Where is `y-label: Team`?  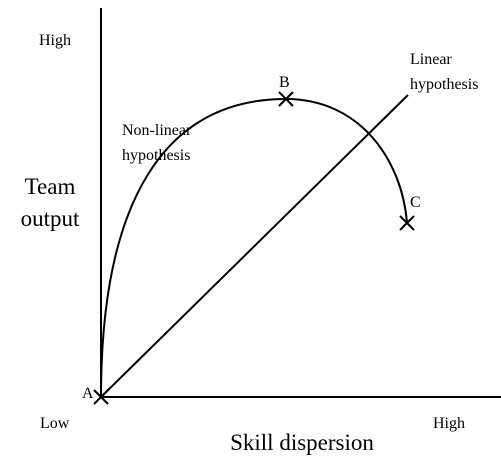 y-label: Team is located at coordinates (50, 186).